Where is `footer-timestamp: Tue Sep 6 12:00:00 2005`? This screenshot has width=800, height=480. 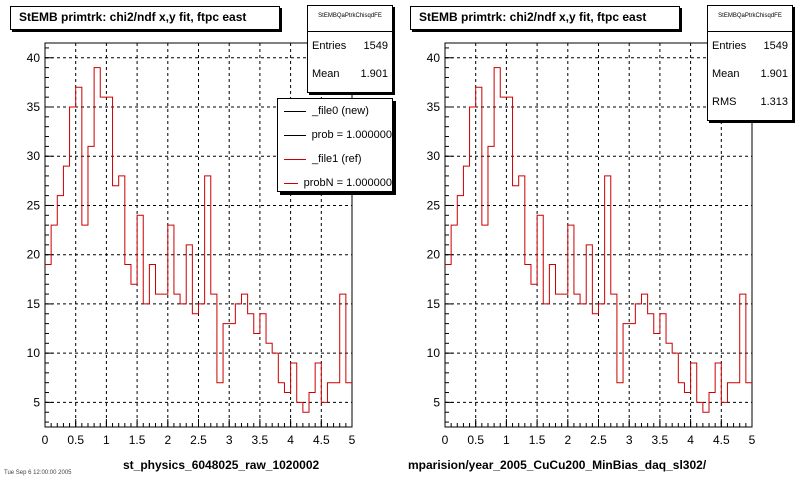 footer-timestamp: Tue Sep 6 12:00:00 2005 is located at coordinates (38, 473).